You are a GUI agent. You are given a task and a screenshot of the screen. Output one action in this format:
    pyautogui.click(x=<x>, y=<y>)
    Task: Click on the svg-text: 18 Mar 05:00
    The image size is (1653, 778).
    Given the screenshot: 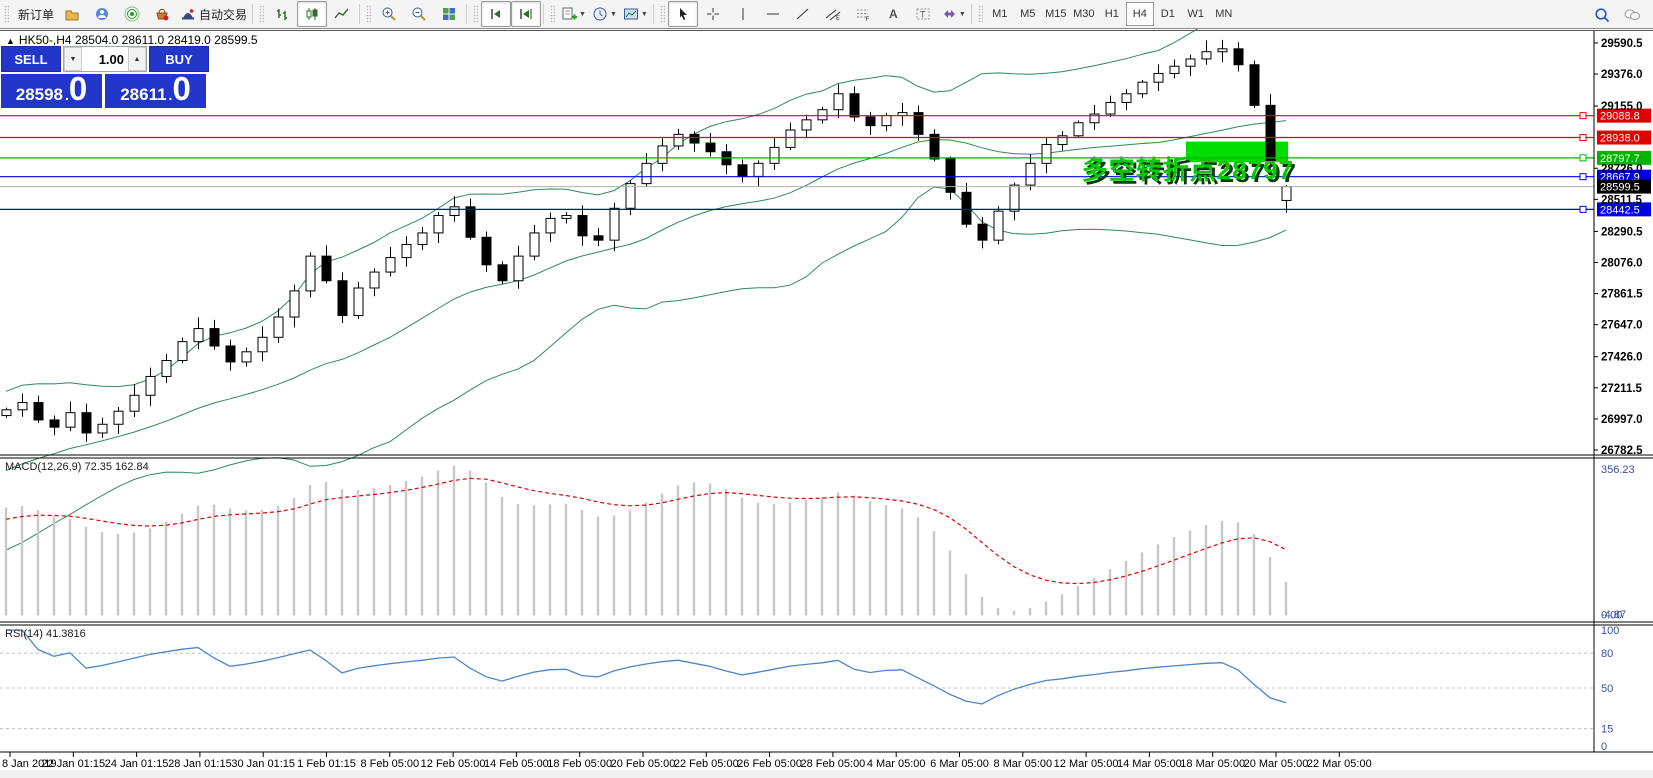 What is the action you would take?
    pyautogui.click(x=1212, y=764)
    